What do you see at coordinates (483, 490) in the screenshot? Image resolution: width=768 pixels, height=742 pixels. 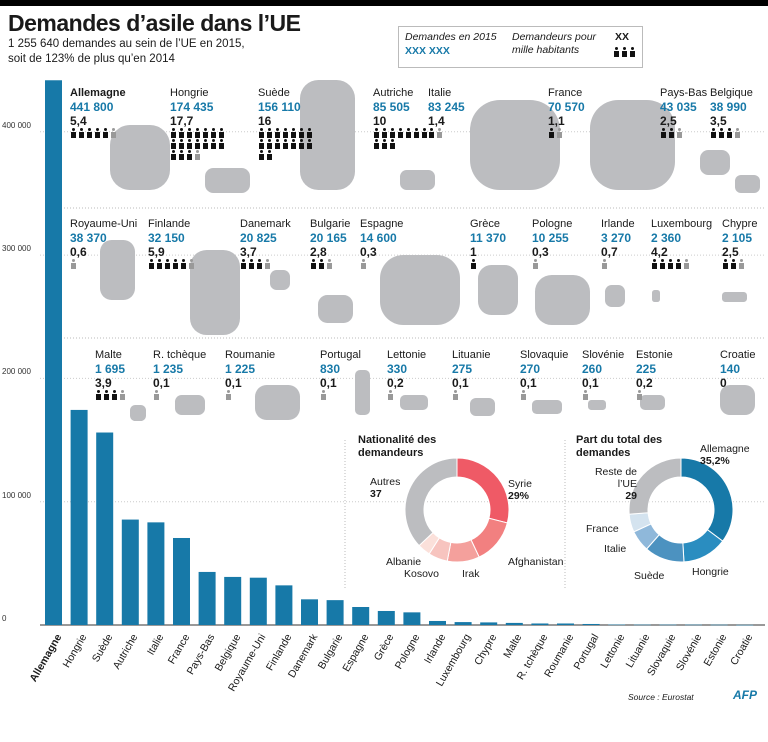 I see `donut-slice-syrie` at bounding box center [483, 490].